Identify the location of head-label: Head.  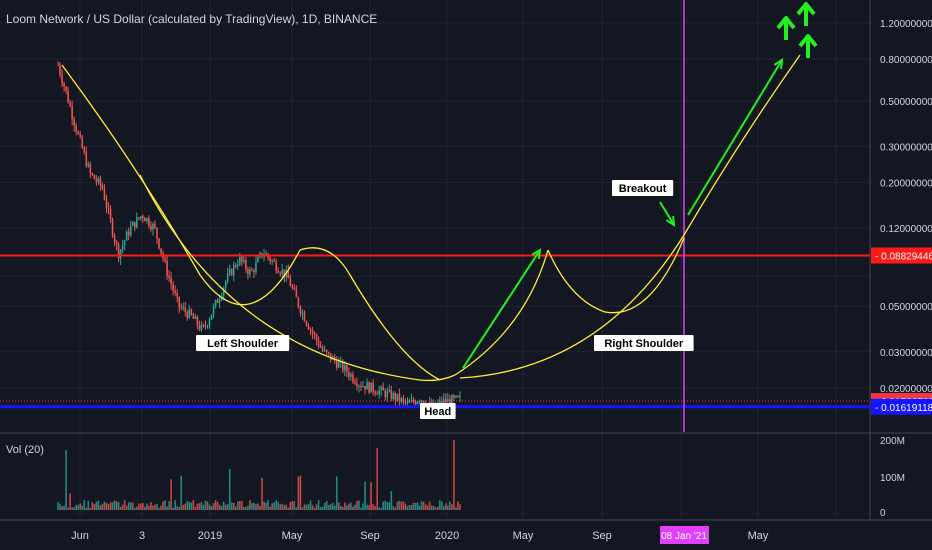
(438, 411).